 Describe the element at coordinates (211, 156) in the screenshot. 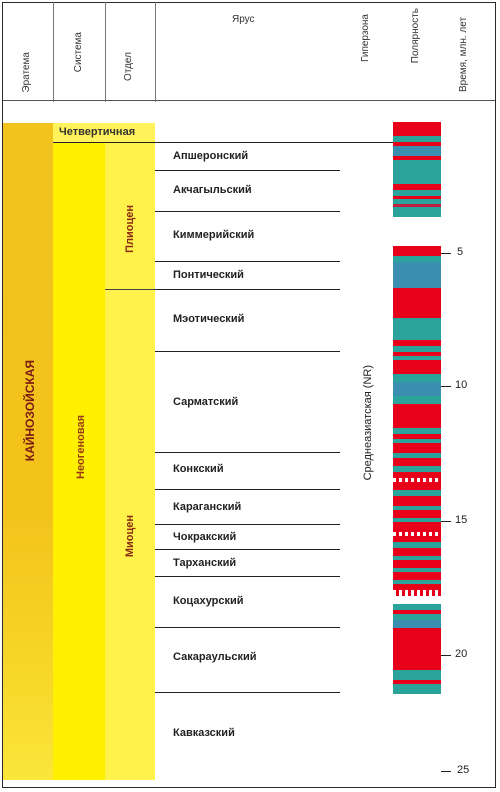

I see `stage-label: Апшеронский` at that location.